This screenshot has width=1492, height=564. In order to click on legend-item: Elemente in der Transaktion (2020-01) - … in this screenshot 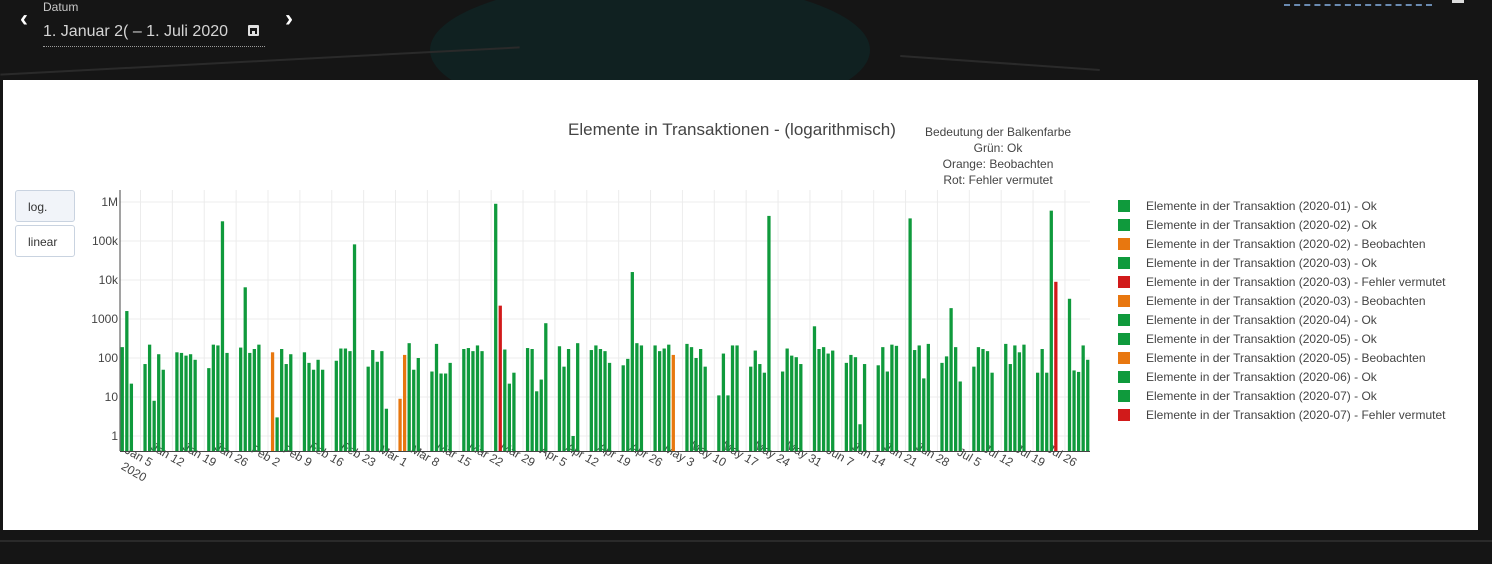, I will do `click(1293, 206)`.